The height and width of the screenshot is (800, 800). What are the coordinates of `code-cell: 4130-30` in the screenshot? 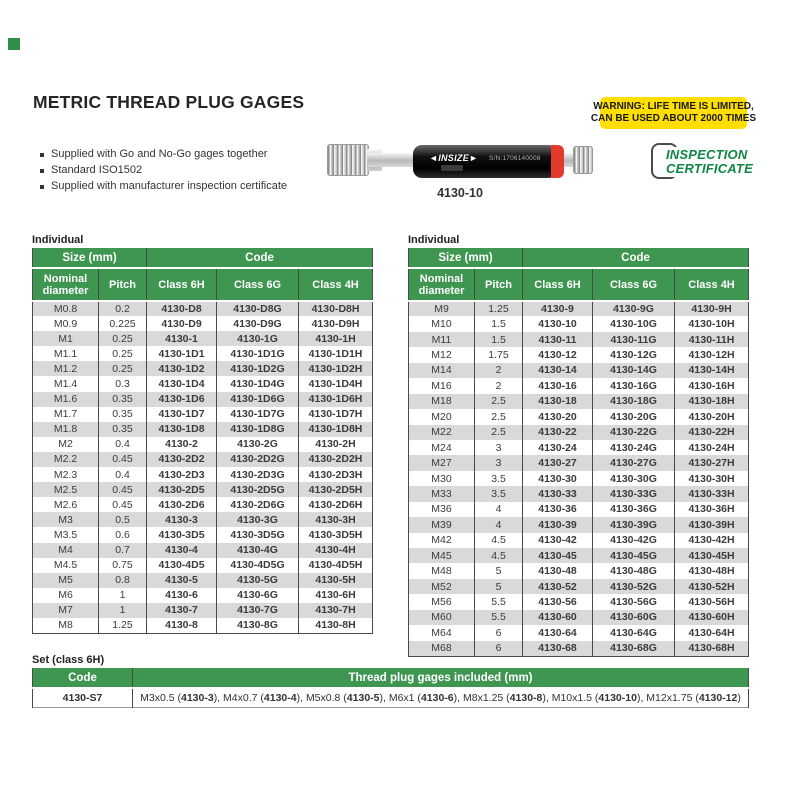 It's located at (558, 478).